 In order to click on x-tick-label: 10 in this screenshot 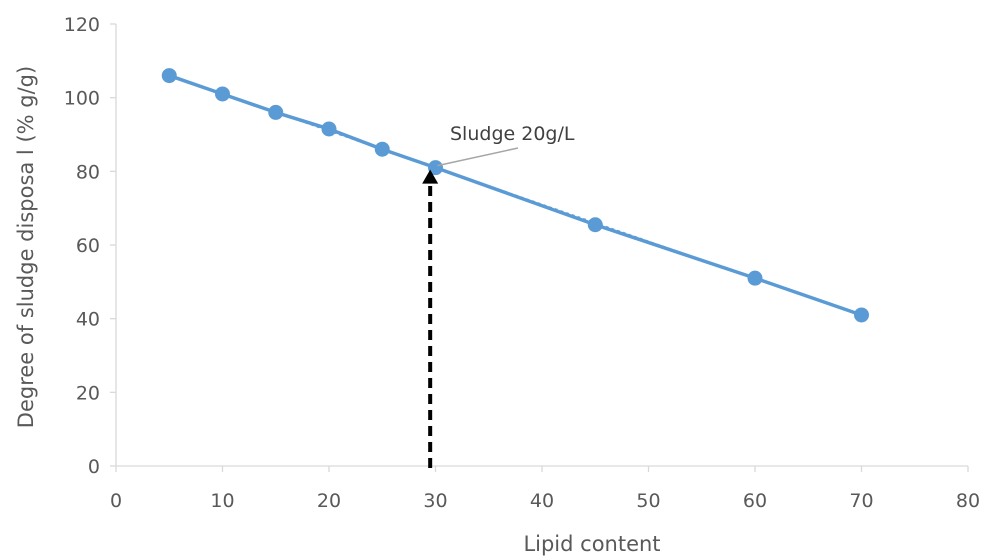, I will do `click(222, 501)`.